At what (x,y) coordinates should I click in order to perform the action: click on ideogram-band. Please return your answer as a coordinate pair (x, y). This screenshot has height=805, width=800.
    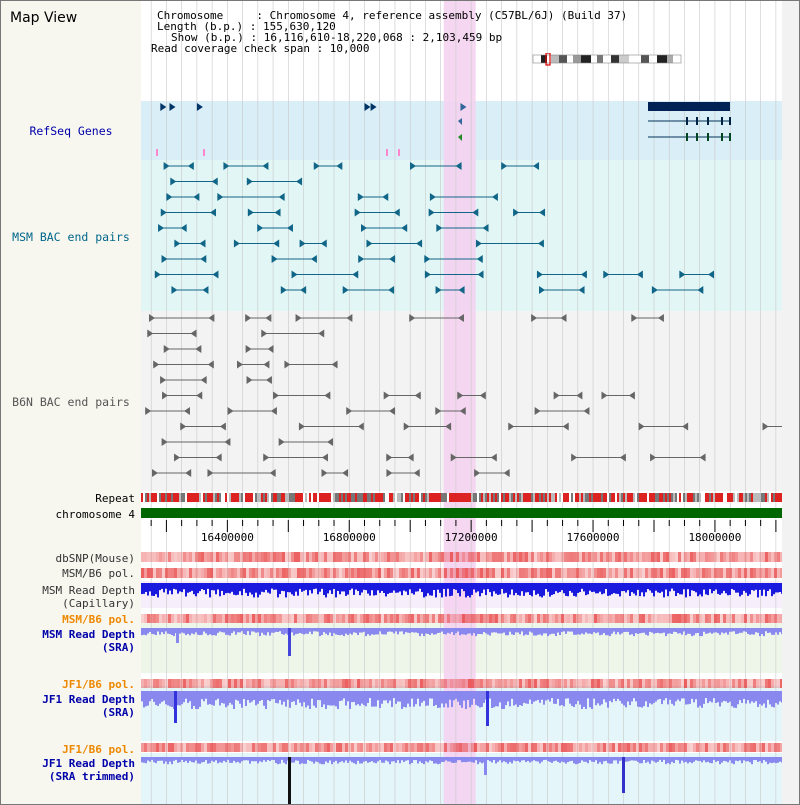
    Looking at the image, I should click on (549, 59).